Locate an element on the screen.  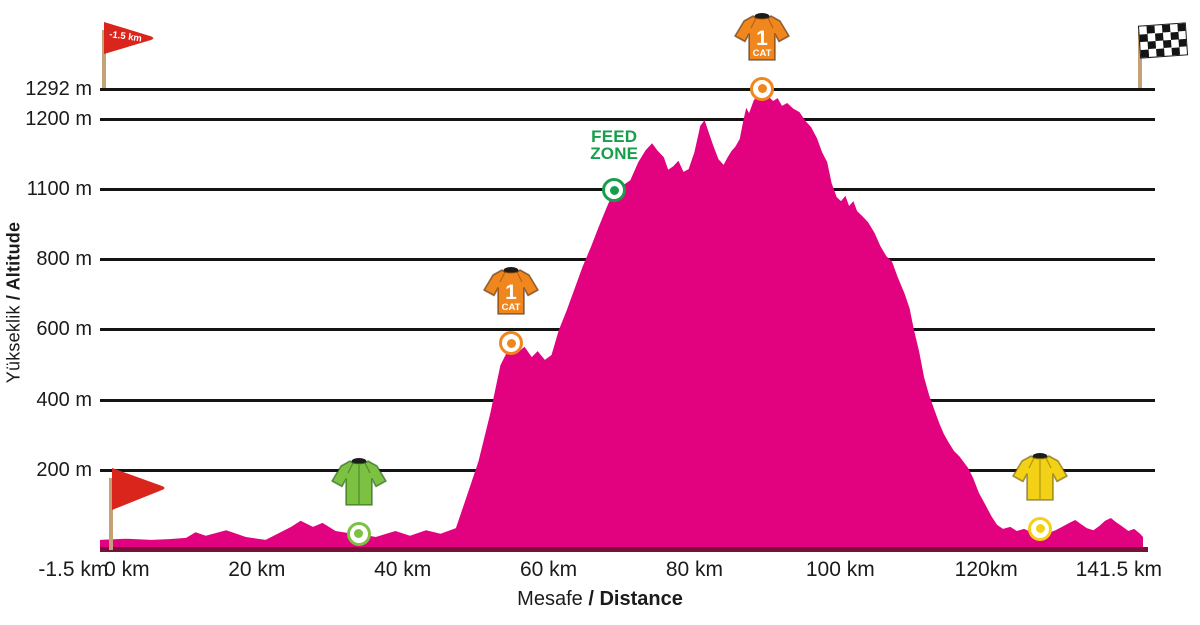
sprint-point-dot is located at coordinates (359, 534).